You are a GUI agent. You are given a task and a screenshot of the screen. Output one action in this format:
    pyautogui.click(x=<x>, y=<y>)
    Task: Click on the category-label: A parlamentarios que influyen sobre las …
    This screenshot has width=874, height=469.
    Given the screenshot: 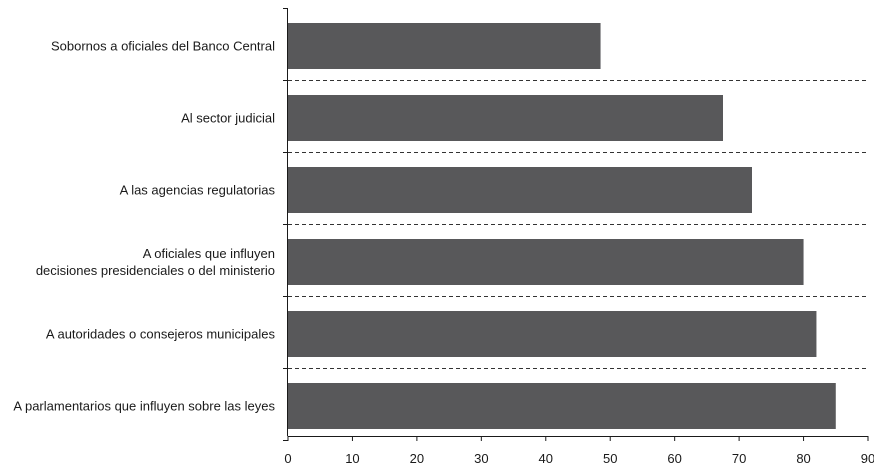 What is the action you would take?
    pyautogui.click(x=144, y=406)
    